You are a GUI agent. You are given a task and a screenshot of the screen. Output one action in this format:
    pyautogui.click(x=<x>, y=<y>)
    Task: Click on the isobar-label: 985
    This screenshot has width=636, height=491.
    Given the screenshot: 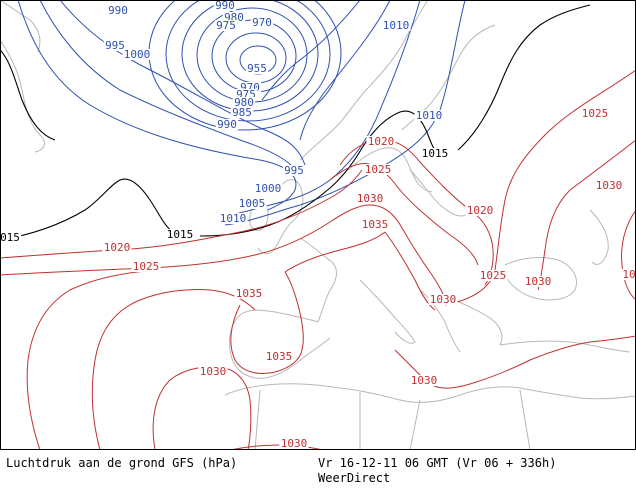 What is the action you would take?
    pyautogui.click(x=242, y=112)
    